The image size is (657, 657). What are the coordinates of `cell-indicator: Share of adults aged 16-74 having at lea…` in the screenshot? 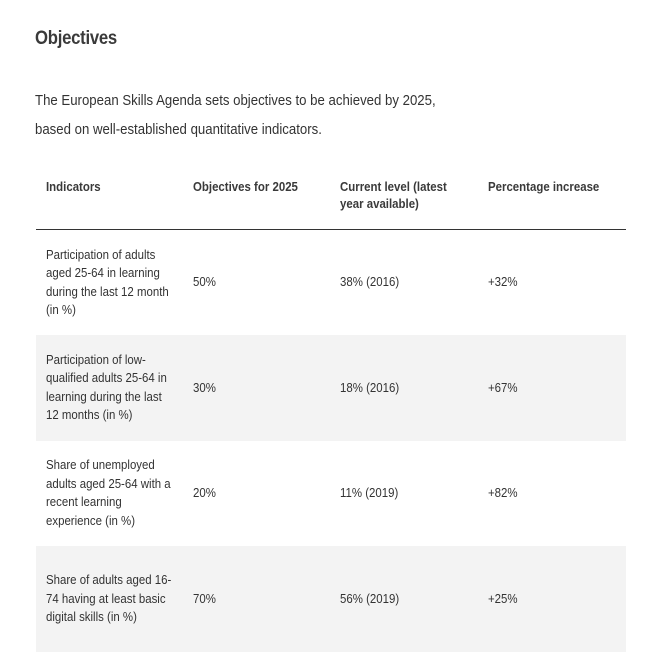 It's located at (109, 598).